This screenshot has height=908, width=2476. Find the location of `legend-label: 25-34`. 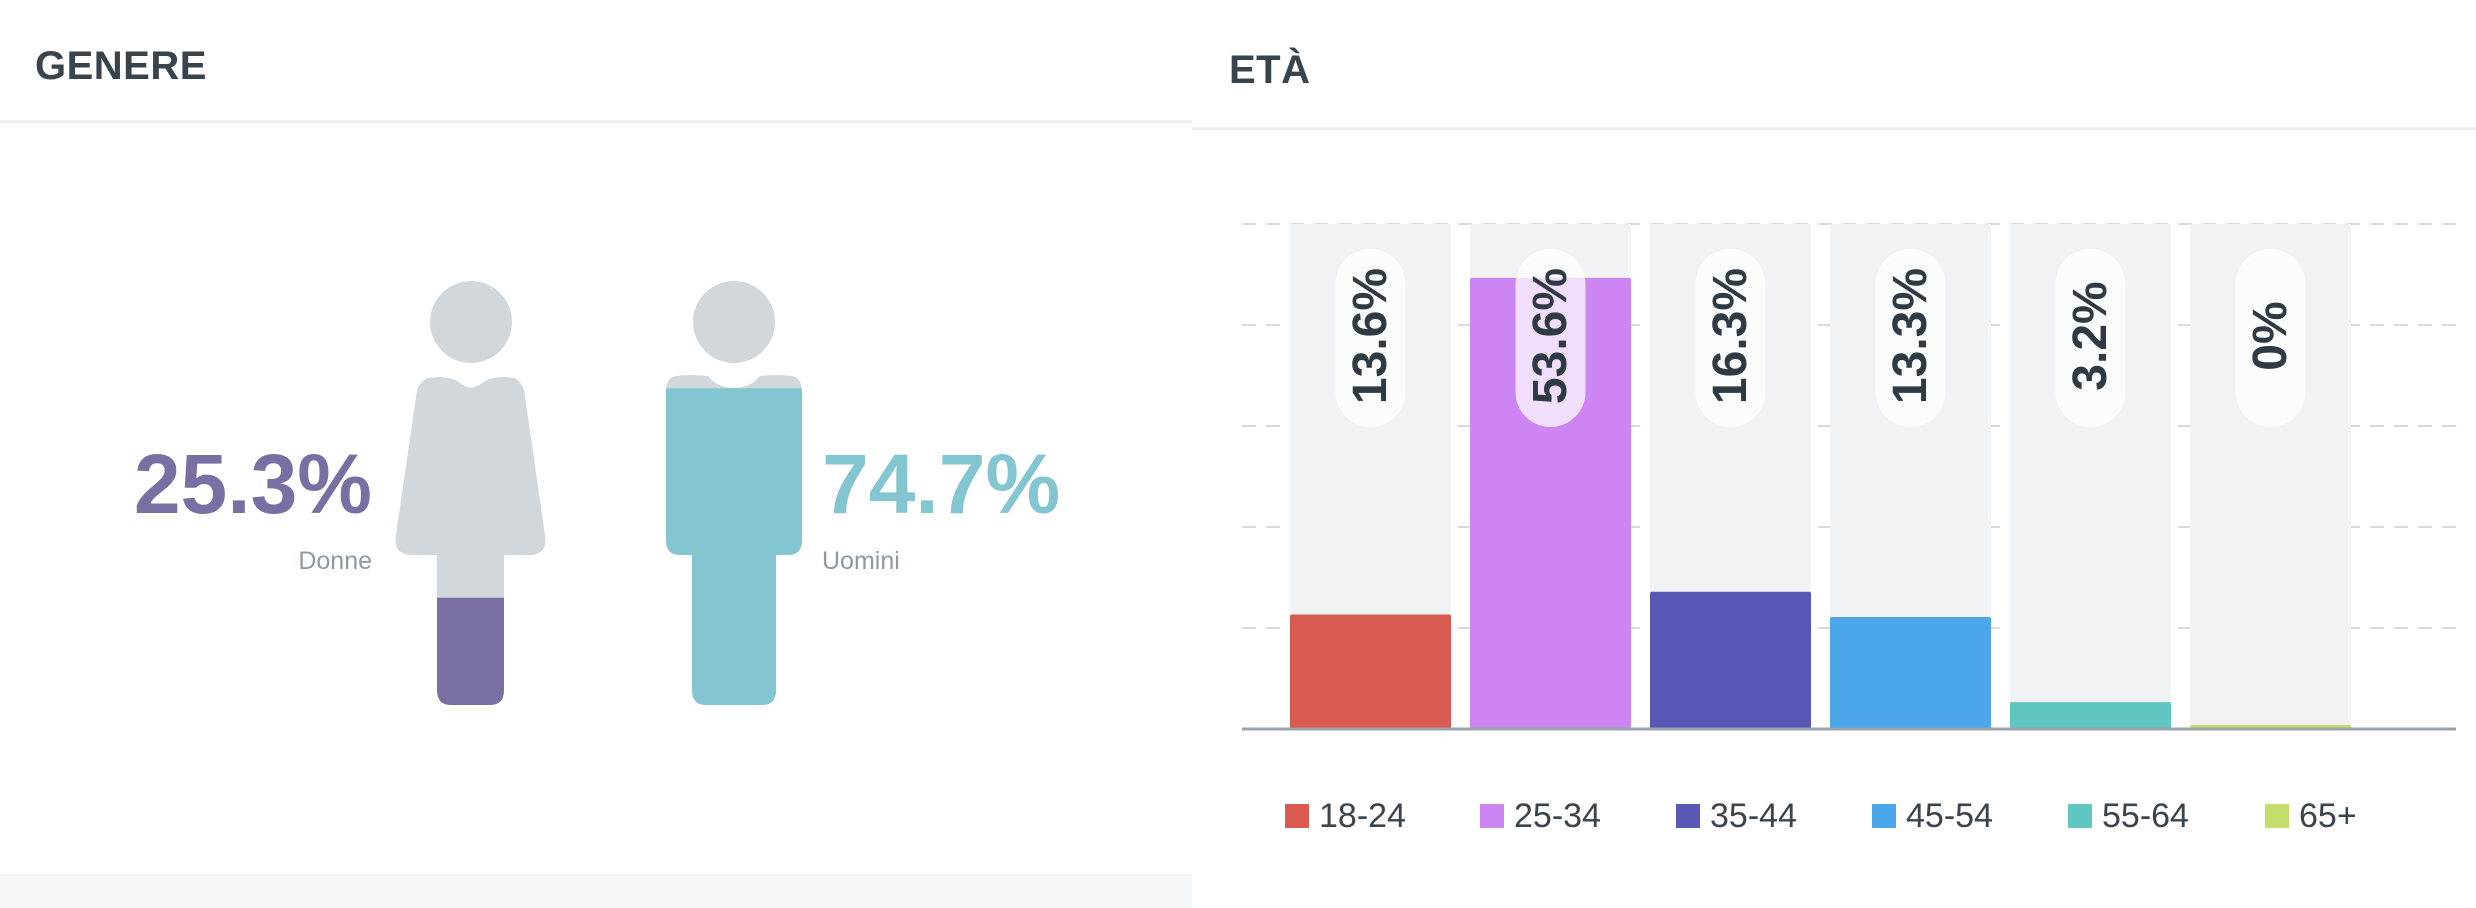

legend-label: 25-34 is located at coordinates (1557, 815).